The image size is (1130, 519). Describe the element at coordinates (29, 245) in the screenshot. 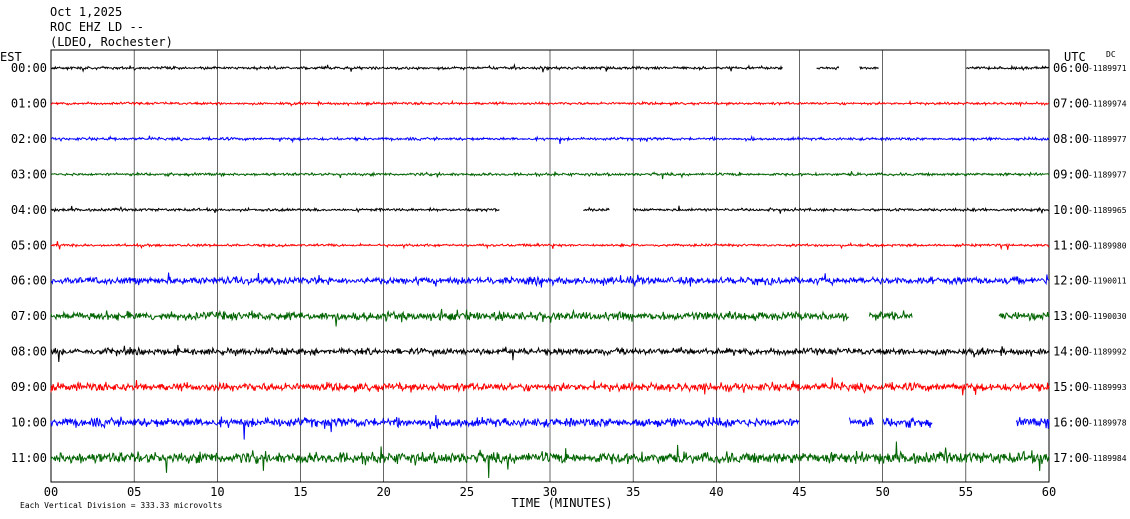

I see `est-hour-label: 05:00` at that location.